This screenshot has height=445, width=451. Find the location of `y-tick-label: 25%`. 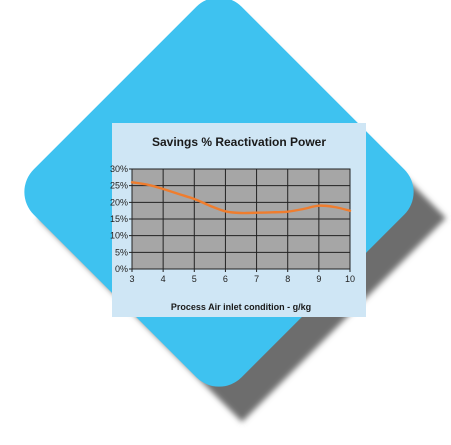

y-tick-label: 25% is located at coordinates (119, 186).